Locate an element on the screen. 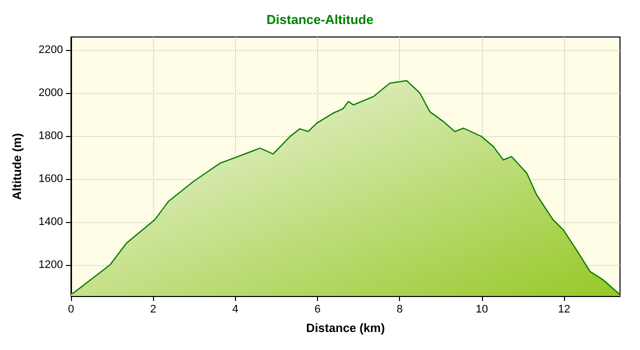 The height and width of the screenshot is (350, 640). y-tick-label: 2200 is located at coordinates (50, 50).